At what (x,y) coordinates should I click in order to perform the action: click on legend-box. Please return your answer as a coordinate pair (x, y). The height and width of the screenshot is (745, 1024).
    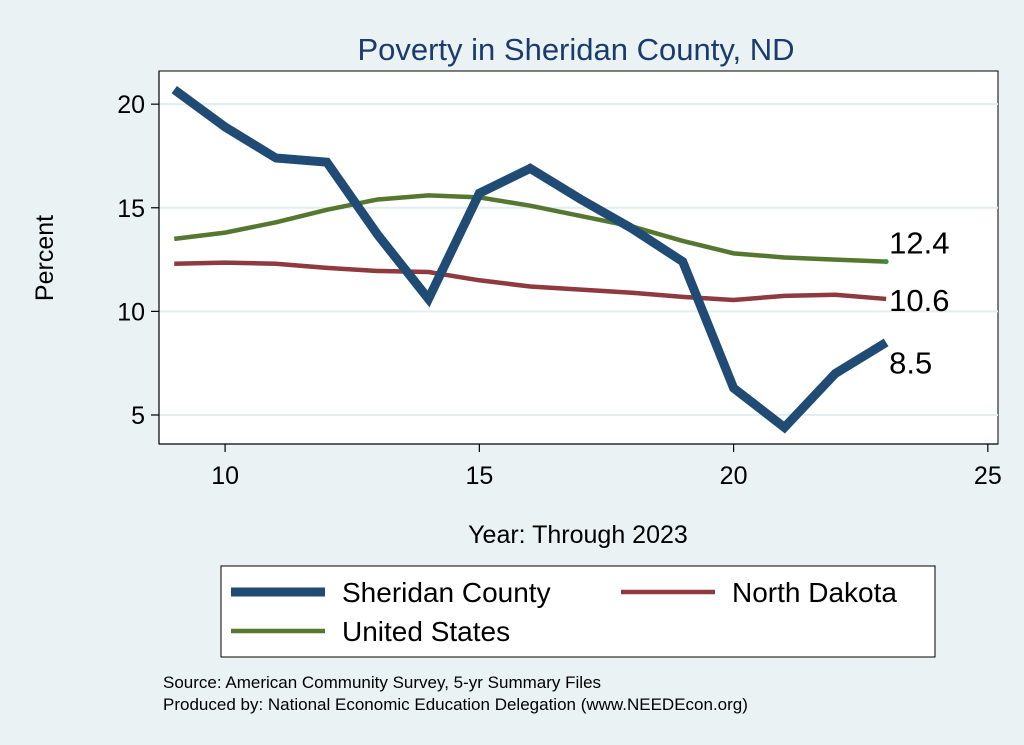
    Looking at the image, I should click on (578, 611).